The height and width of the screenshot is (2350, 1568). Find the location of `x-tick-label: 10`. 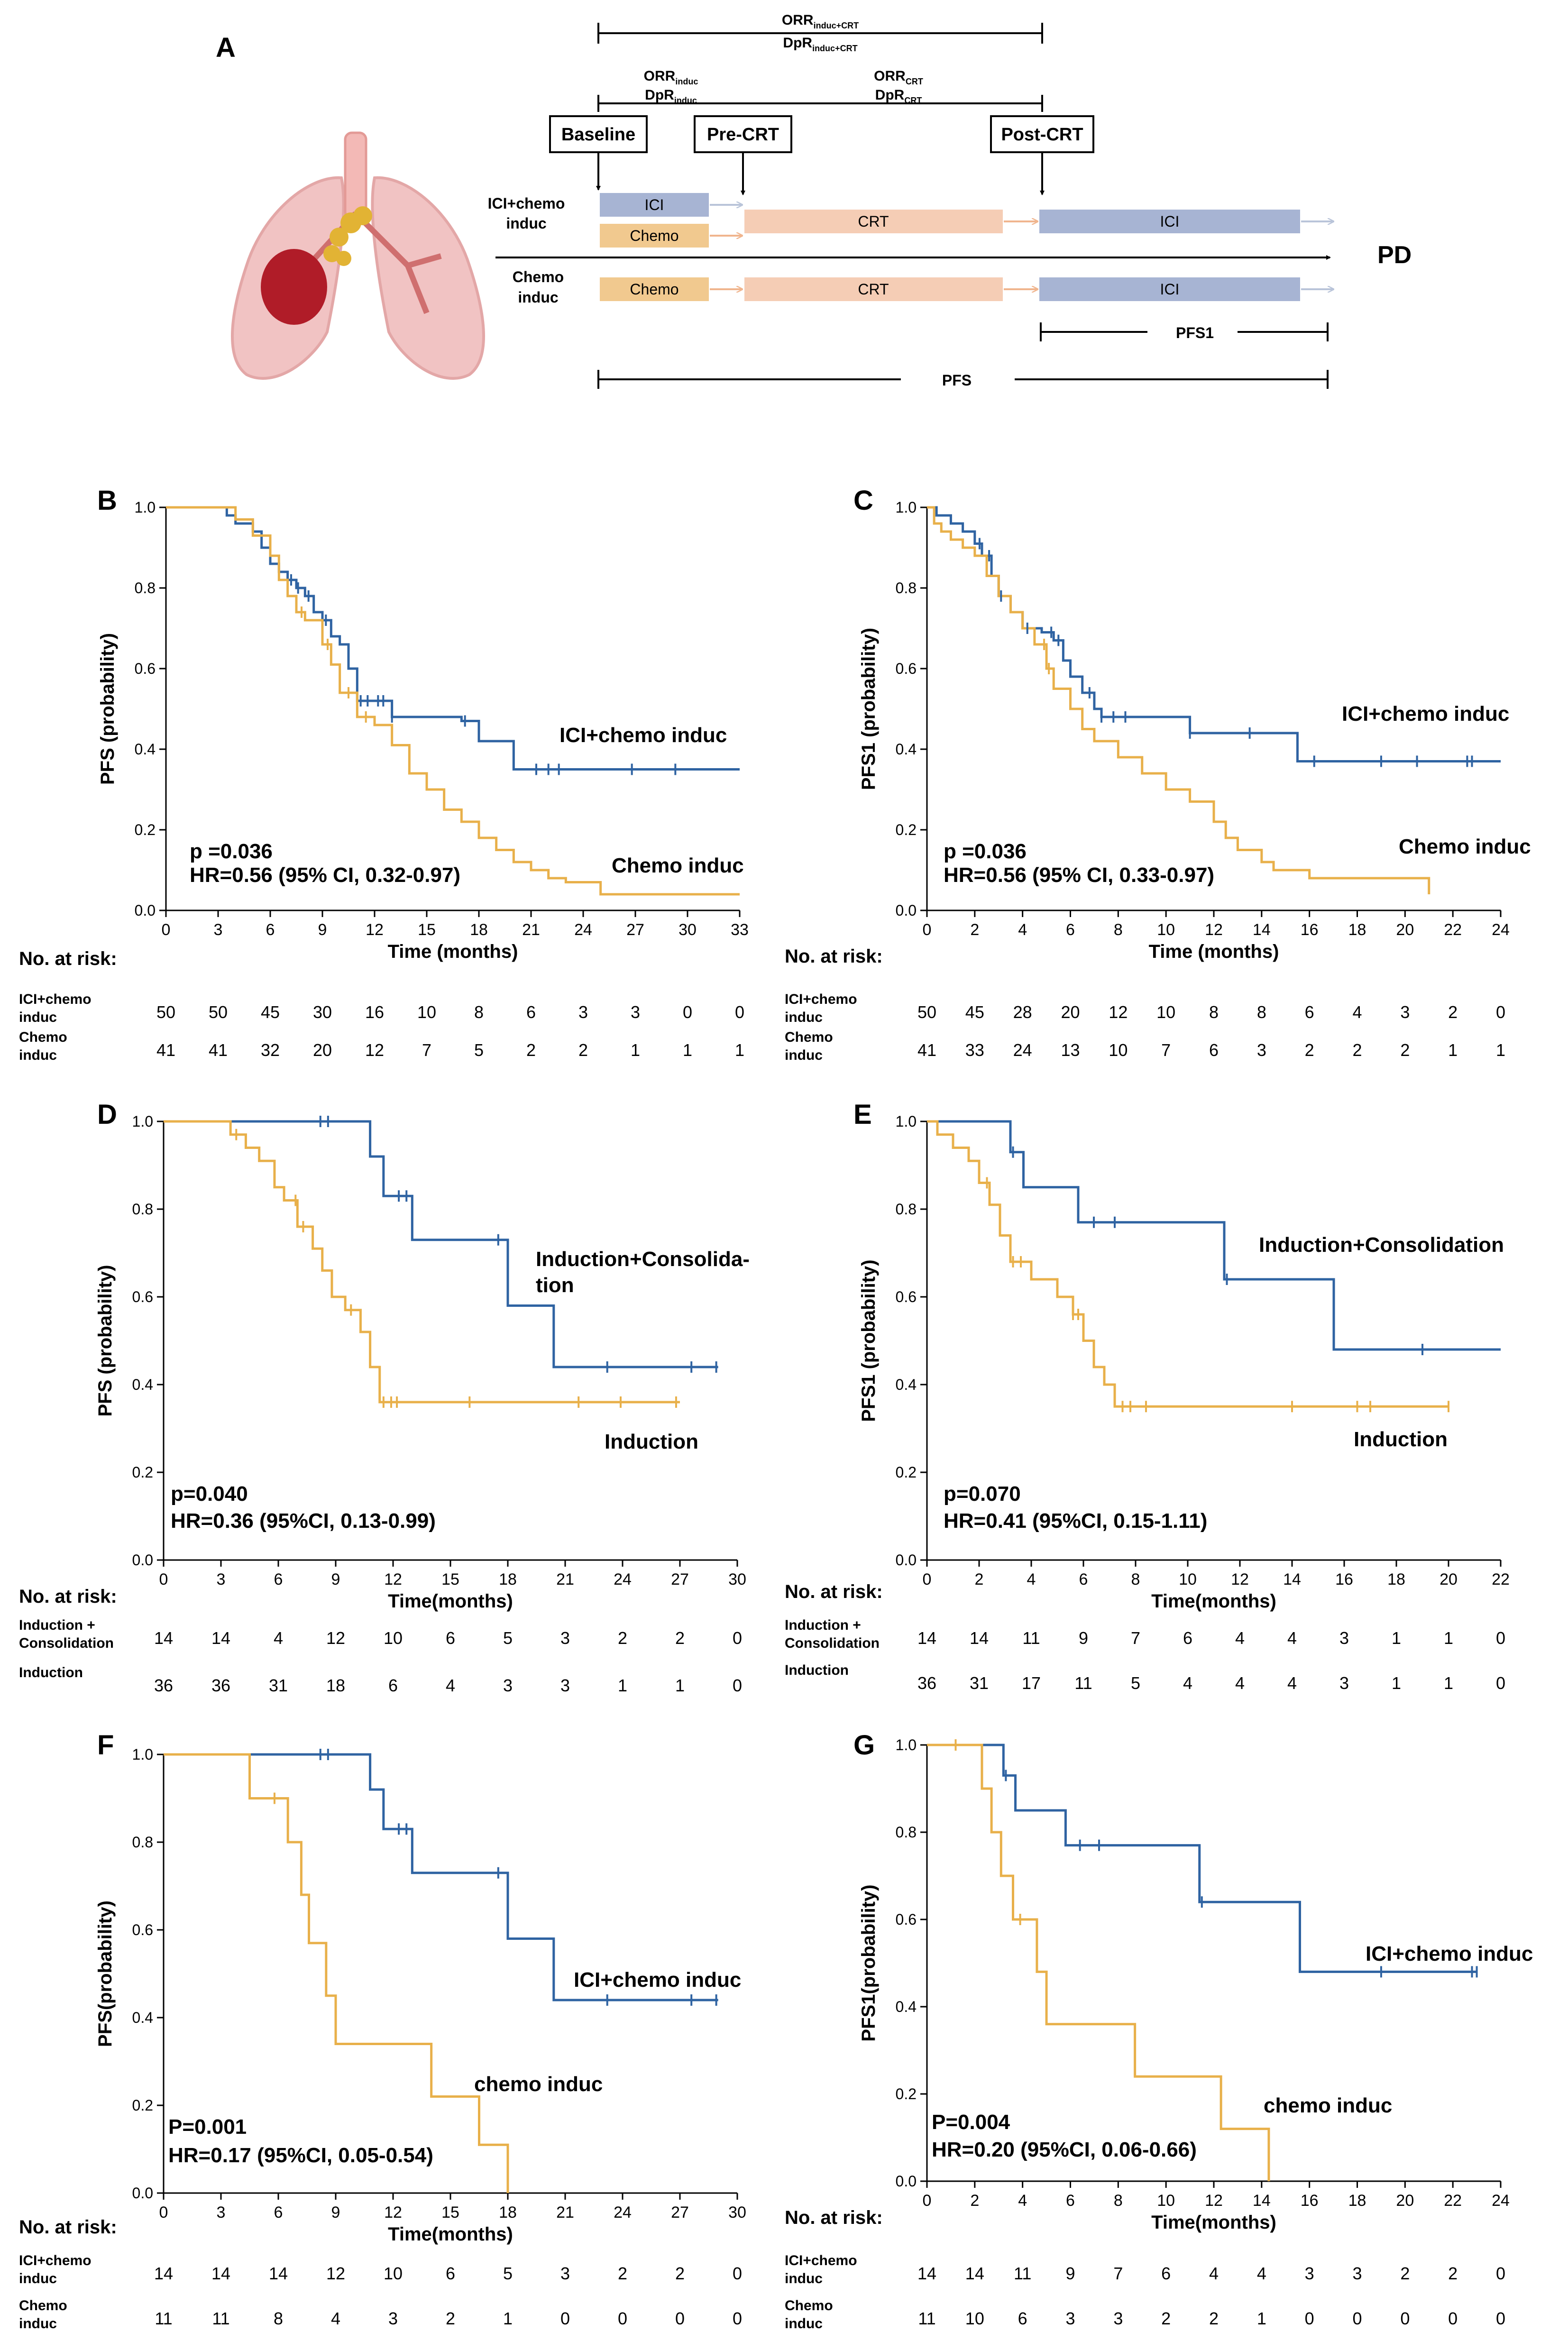

x-tick-label: 10 is located at coordinates (1188, 1579).